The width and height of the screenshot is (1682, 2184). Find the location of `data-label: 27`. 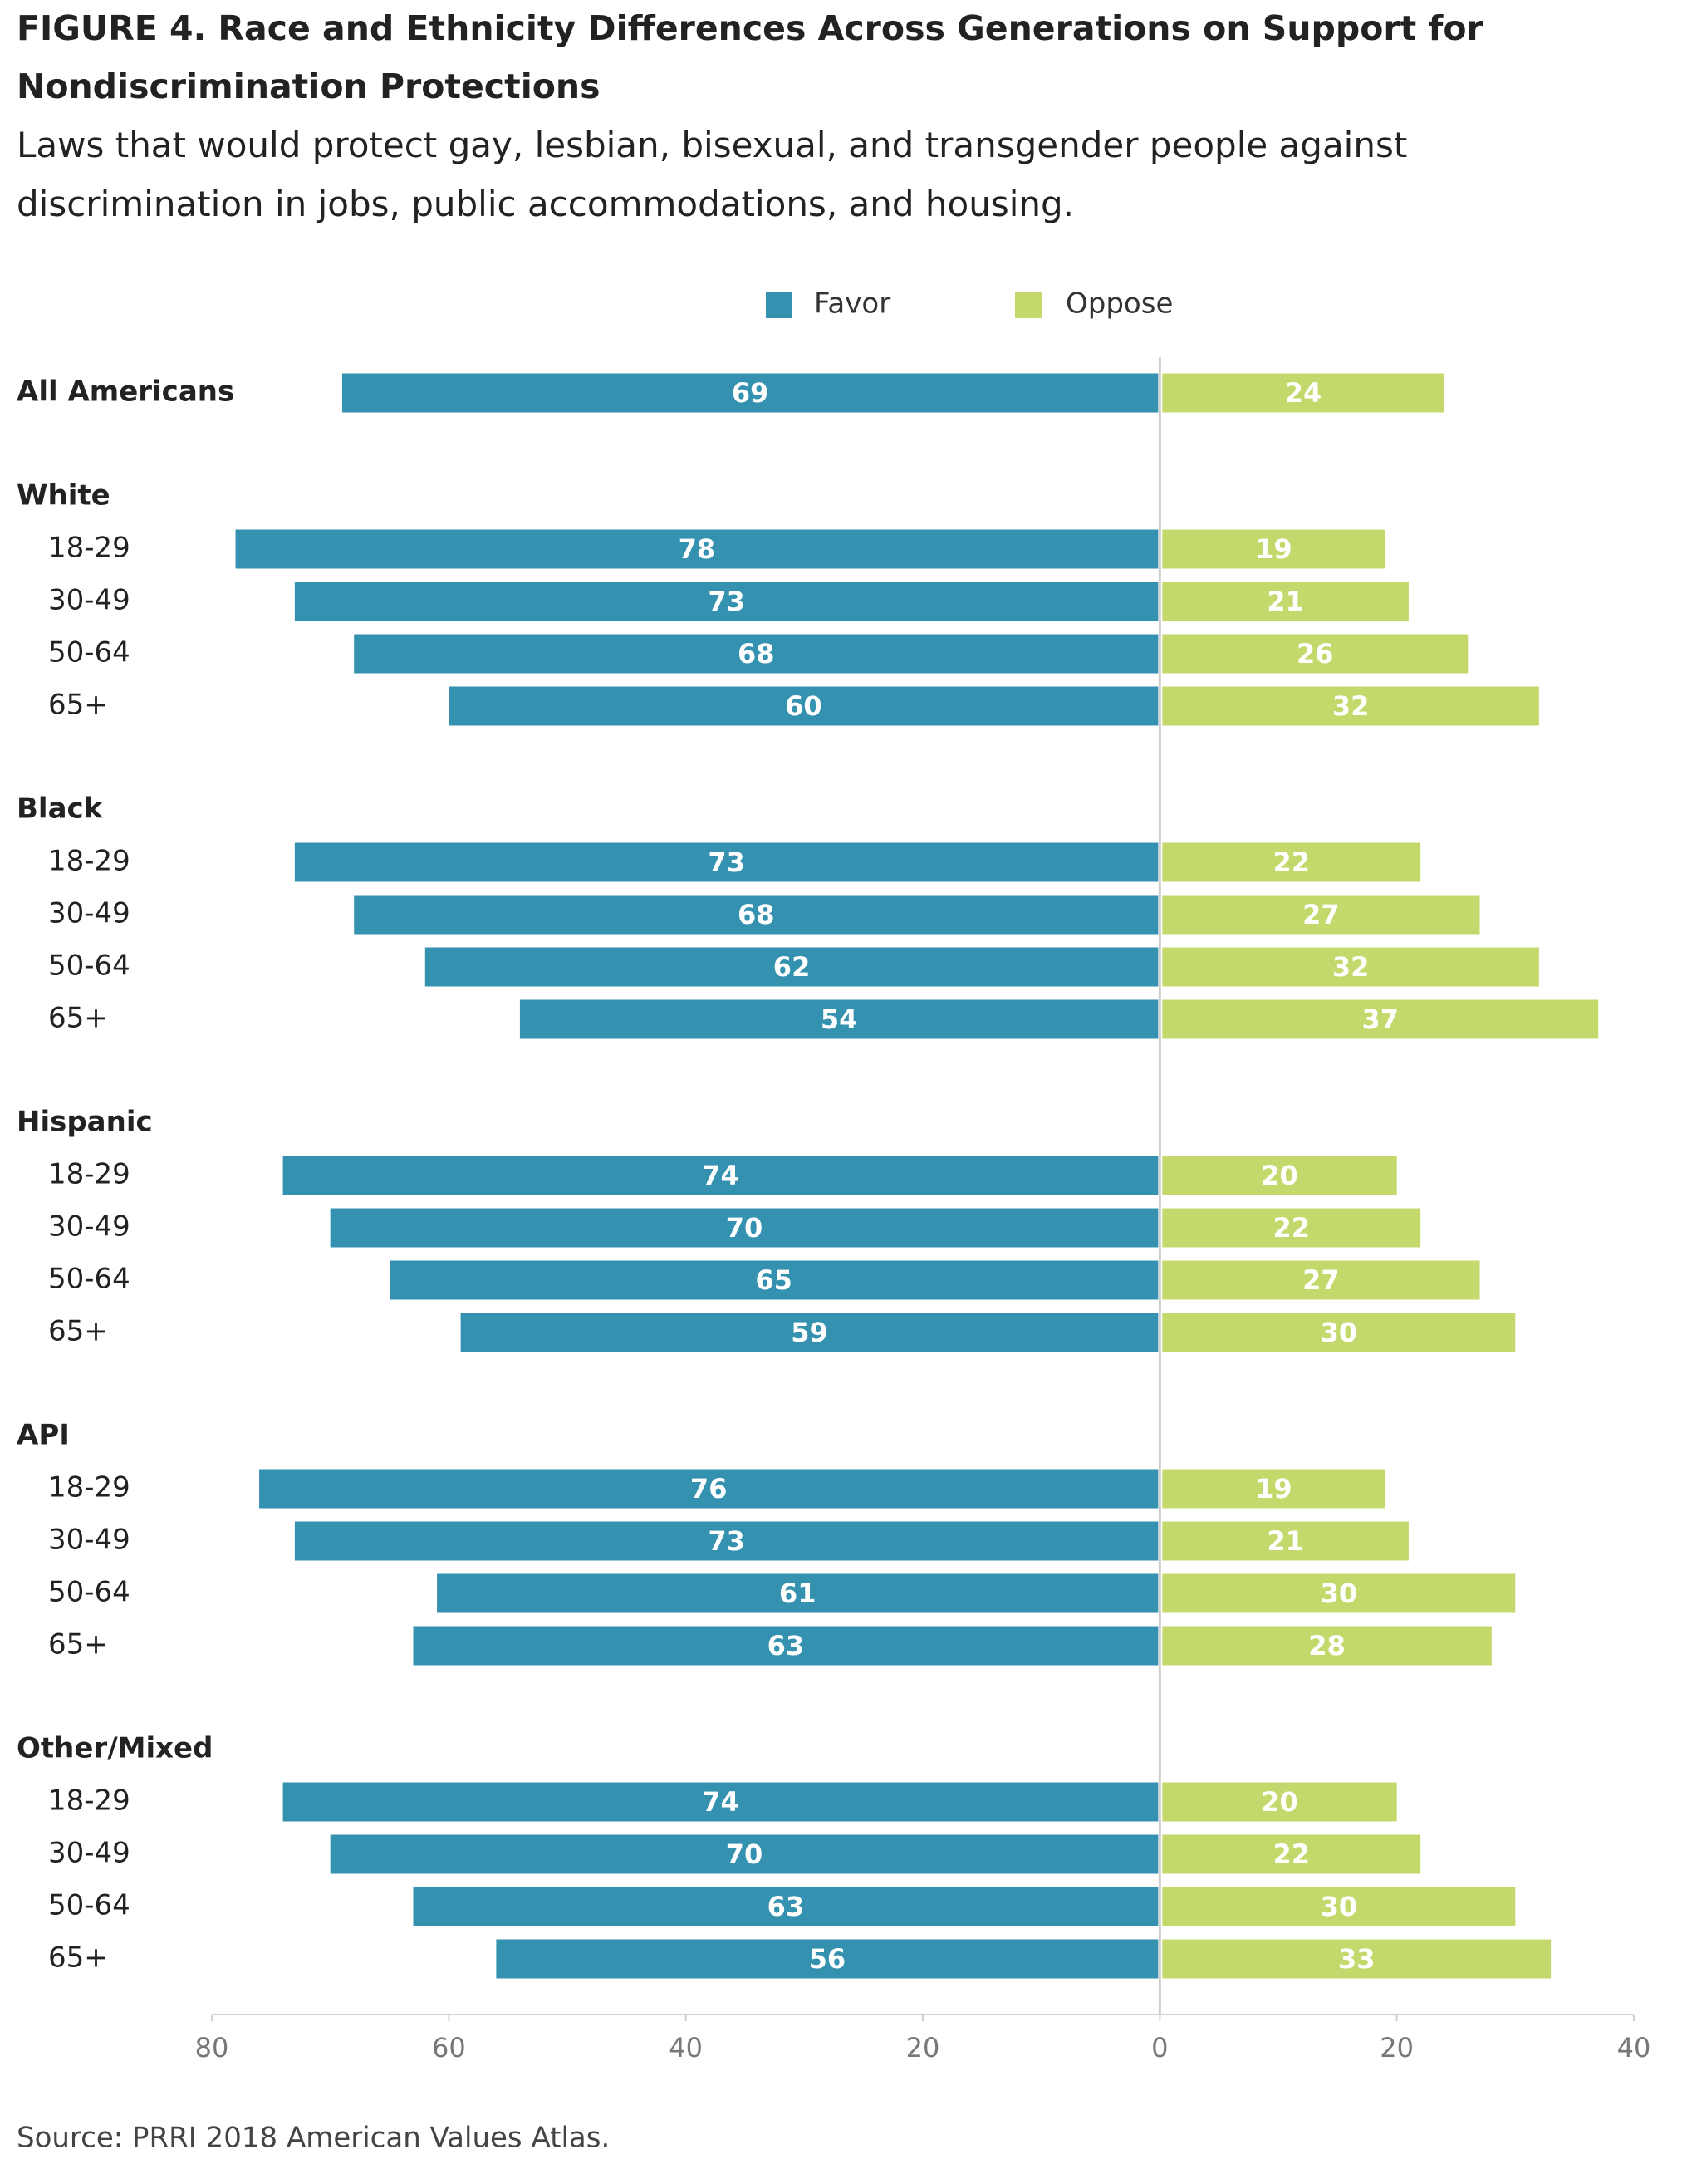

data-label: 27 is located at coordinates (1321, 914).